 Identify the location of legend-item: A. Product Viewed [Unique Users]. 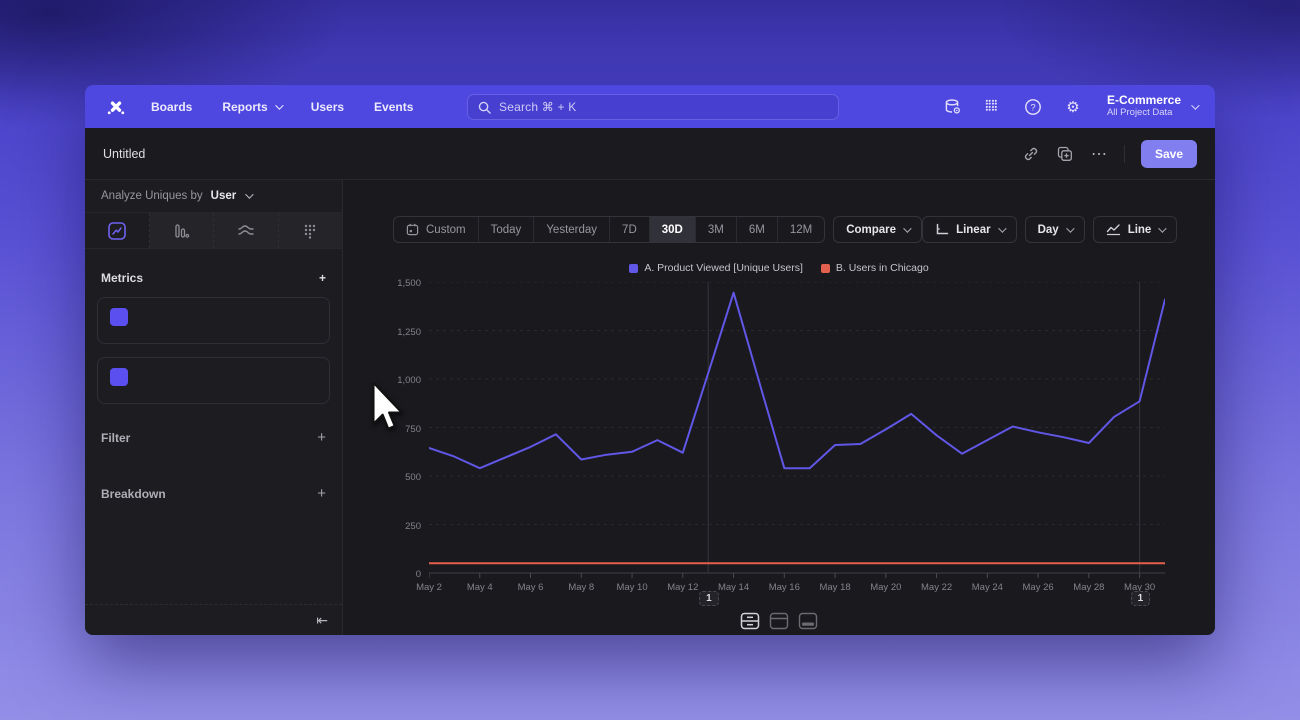
(716, 268).